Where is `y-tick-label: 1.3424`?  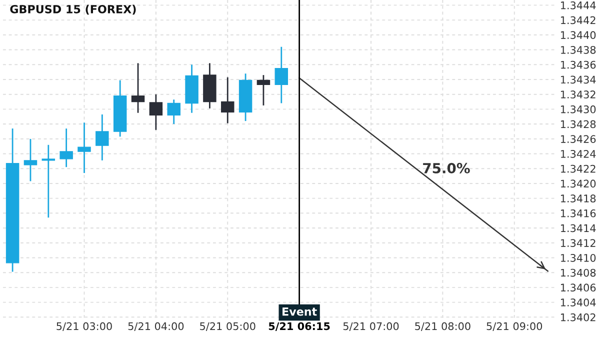 y-tick-label: 1.3424 is located at coordinates (578, 154).